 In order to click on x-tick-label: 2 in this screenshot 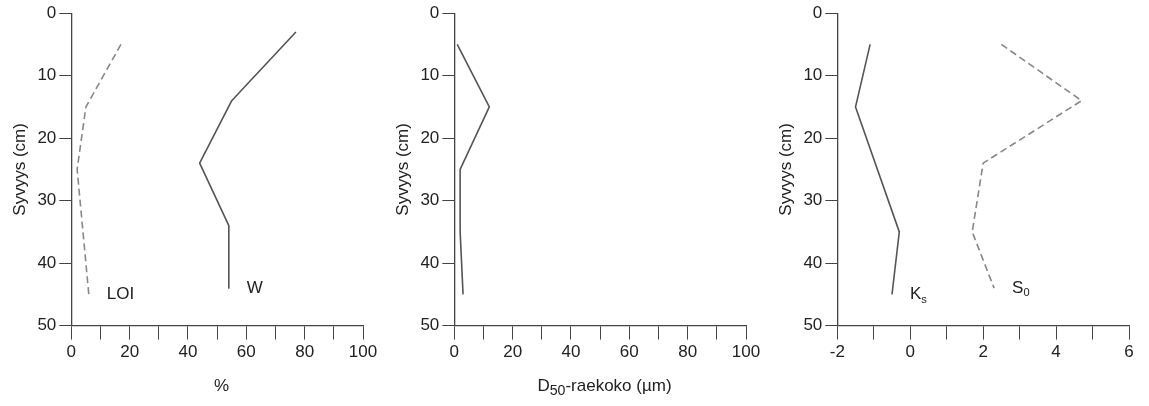, I will do `click(983, 352)`.